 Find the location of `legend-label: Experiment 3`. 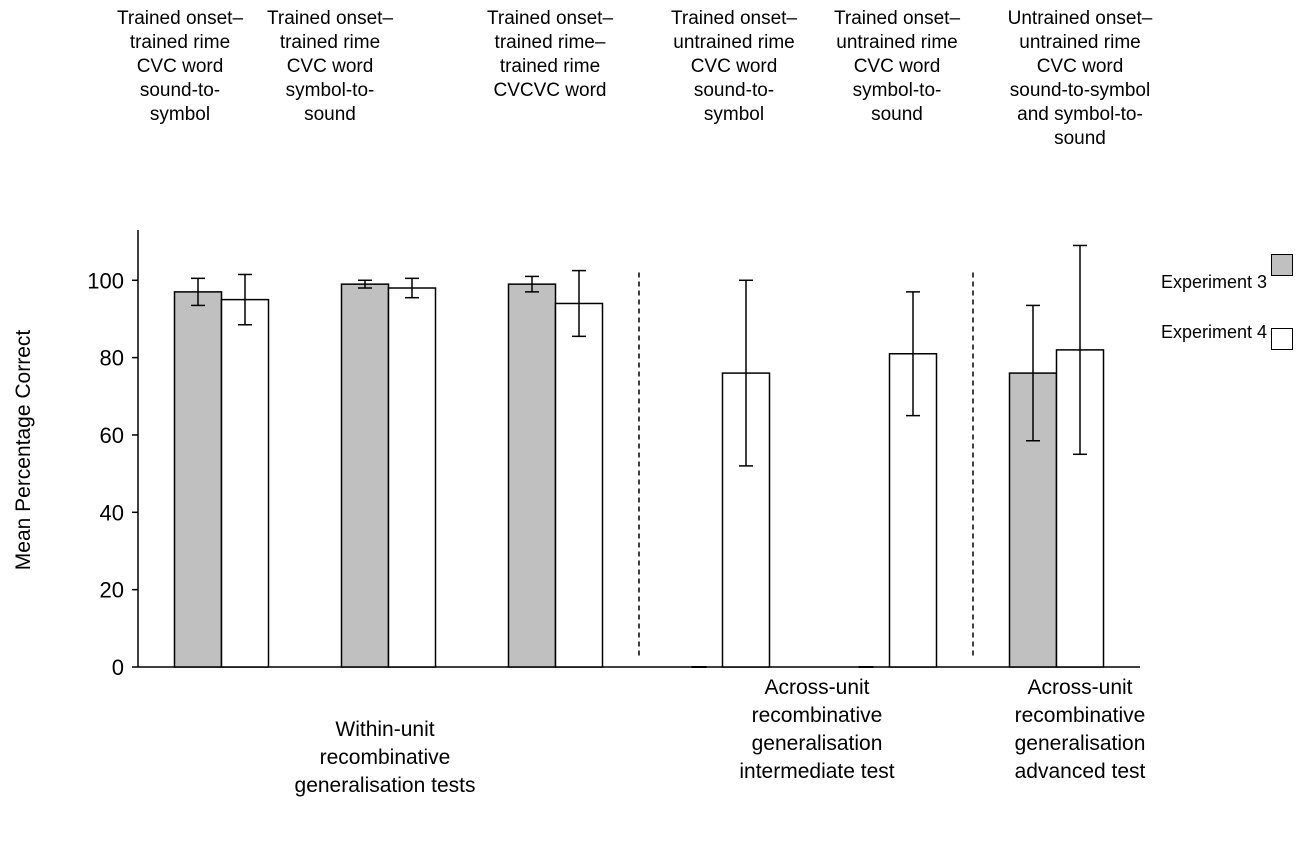

legend-label: Experiment 3 is located at coordinates (1213, 282).